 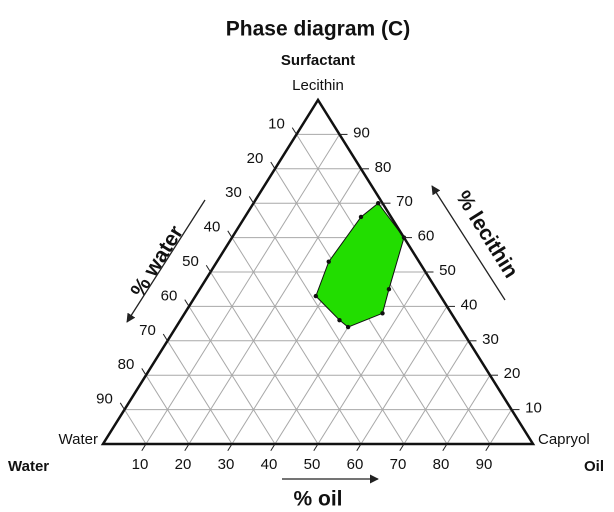 I want to click on lecithin-tick-label: 70, so click(x=404, y=201).